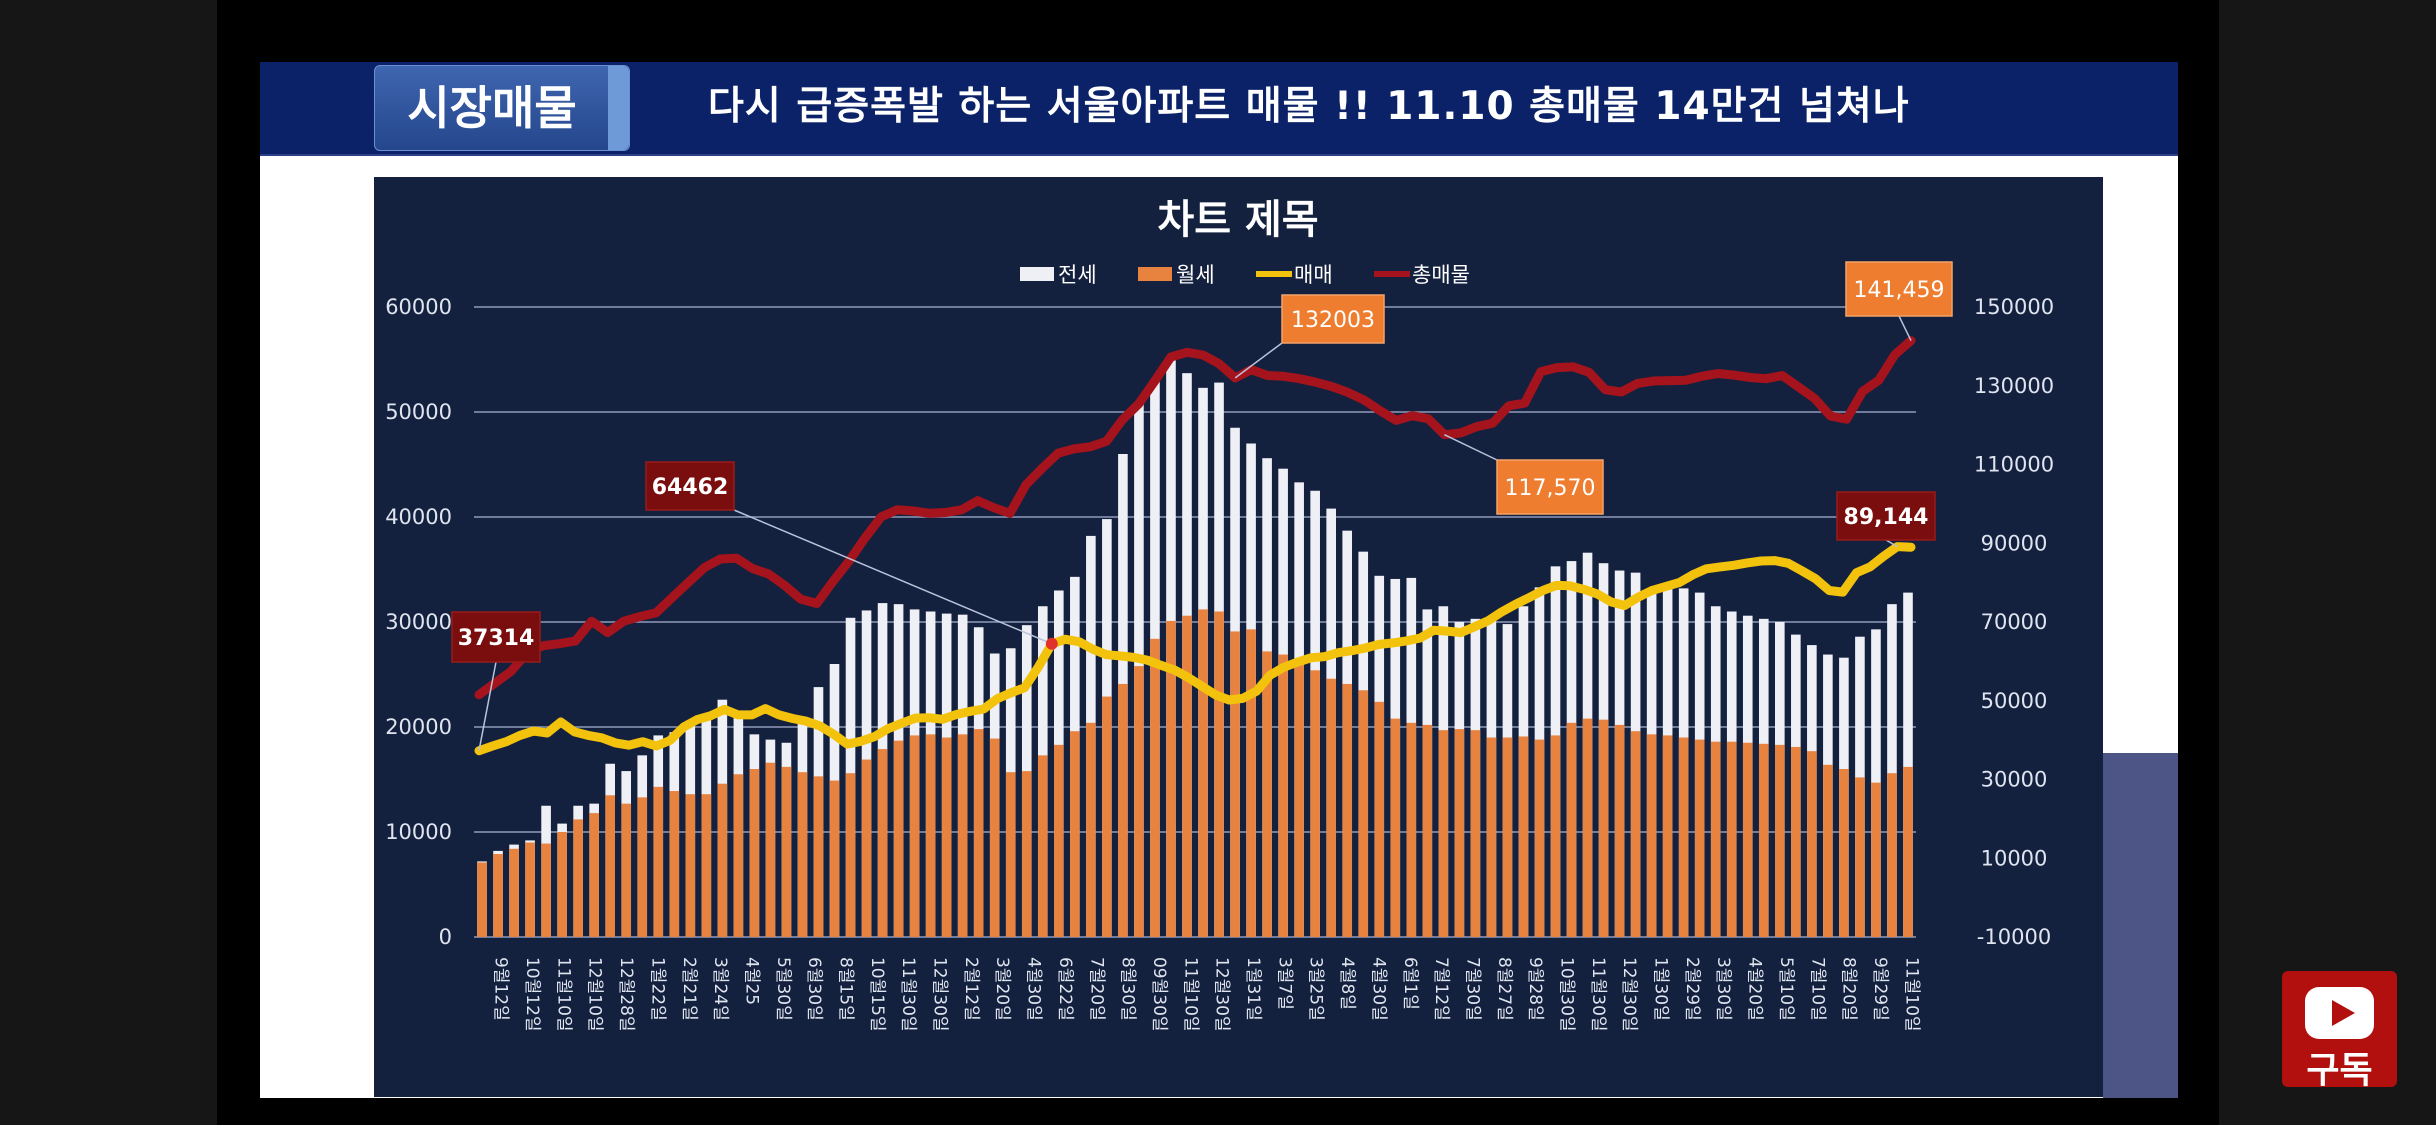  Describe the element at coordinates (2339, 1070) in the screenshot. I see `subscribe-label: 구독` at that location.